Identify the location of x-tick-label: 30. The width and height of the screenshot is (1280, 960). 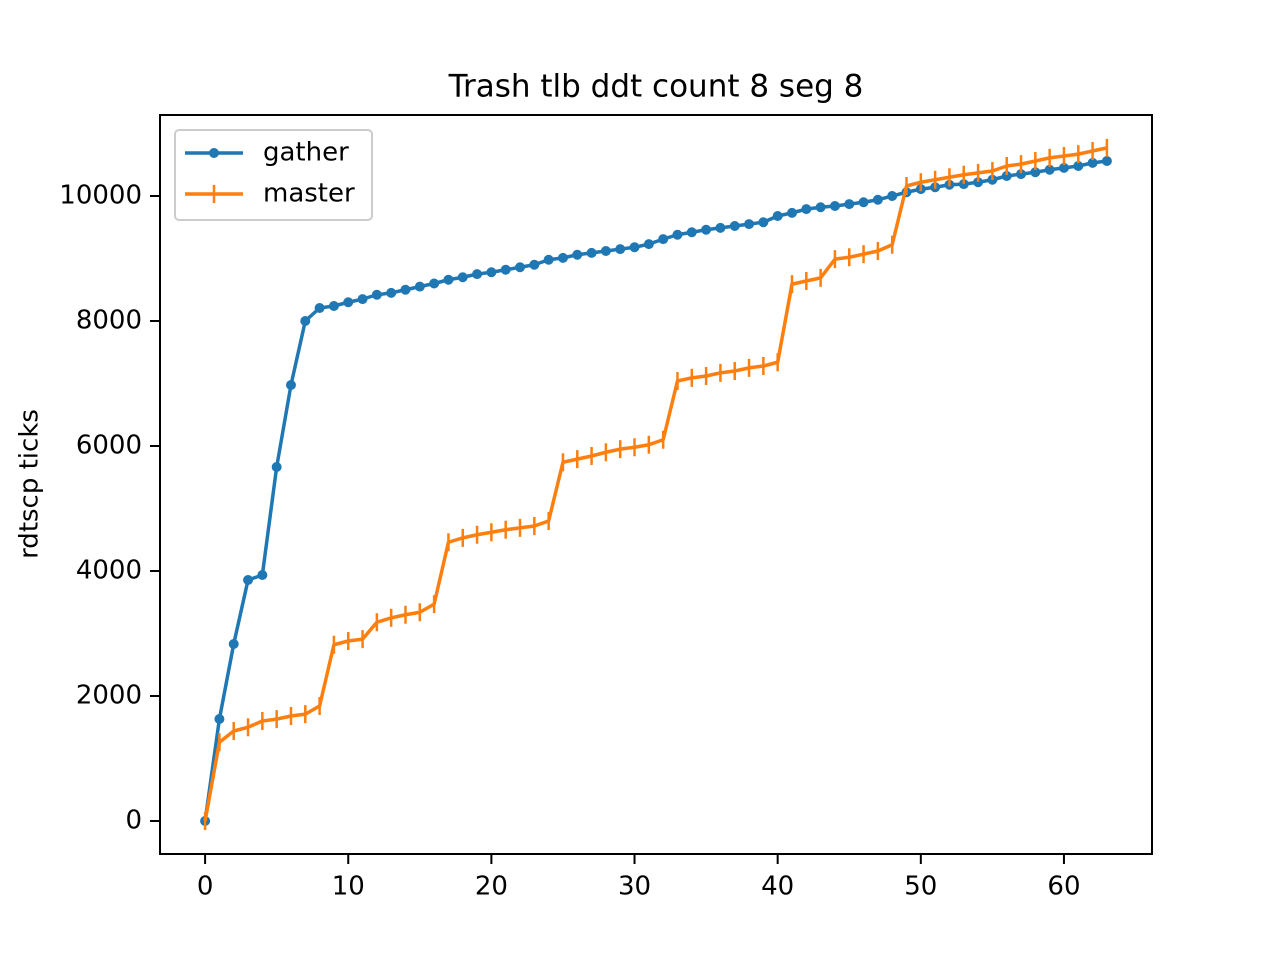
(634, 887).